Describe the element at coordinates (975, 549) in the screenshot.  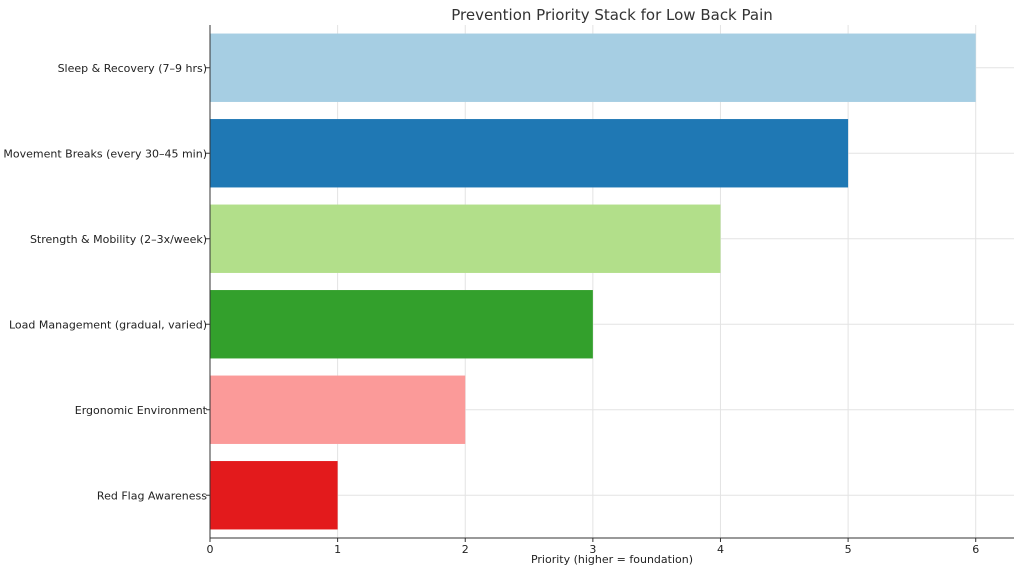
I see `x-tick-label: 6` at that location.